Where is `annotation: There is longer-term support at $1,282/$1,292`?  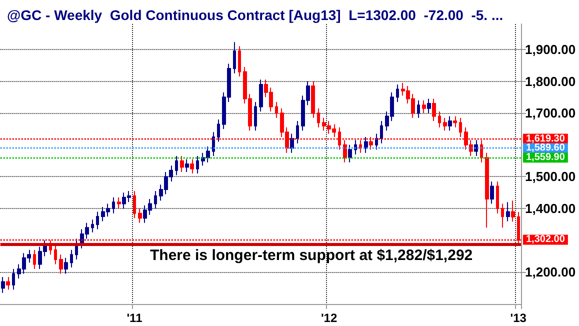 annotation: There is longer-term support at $1,282/$1,292 is located at coordinates (311, 255).